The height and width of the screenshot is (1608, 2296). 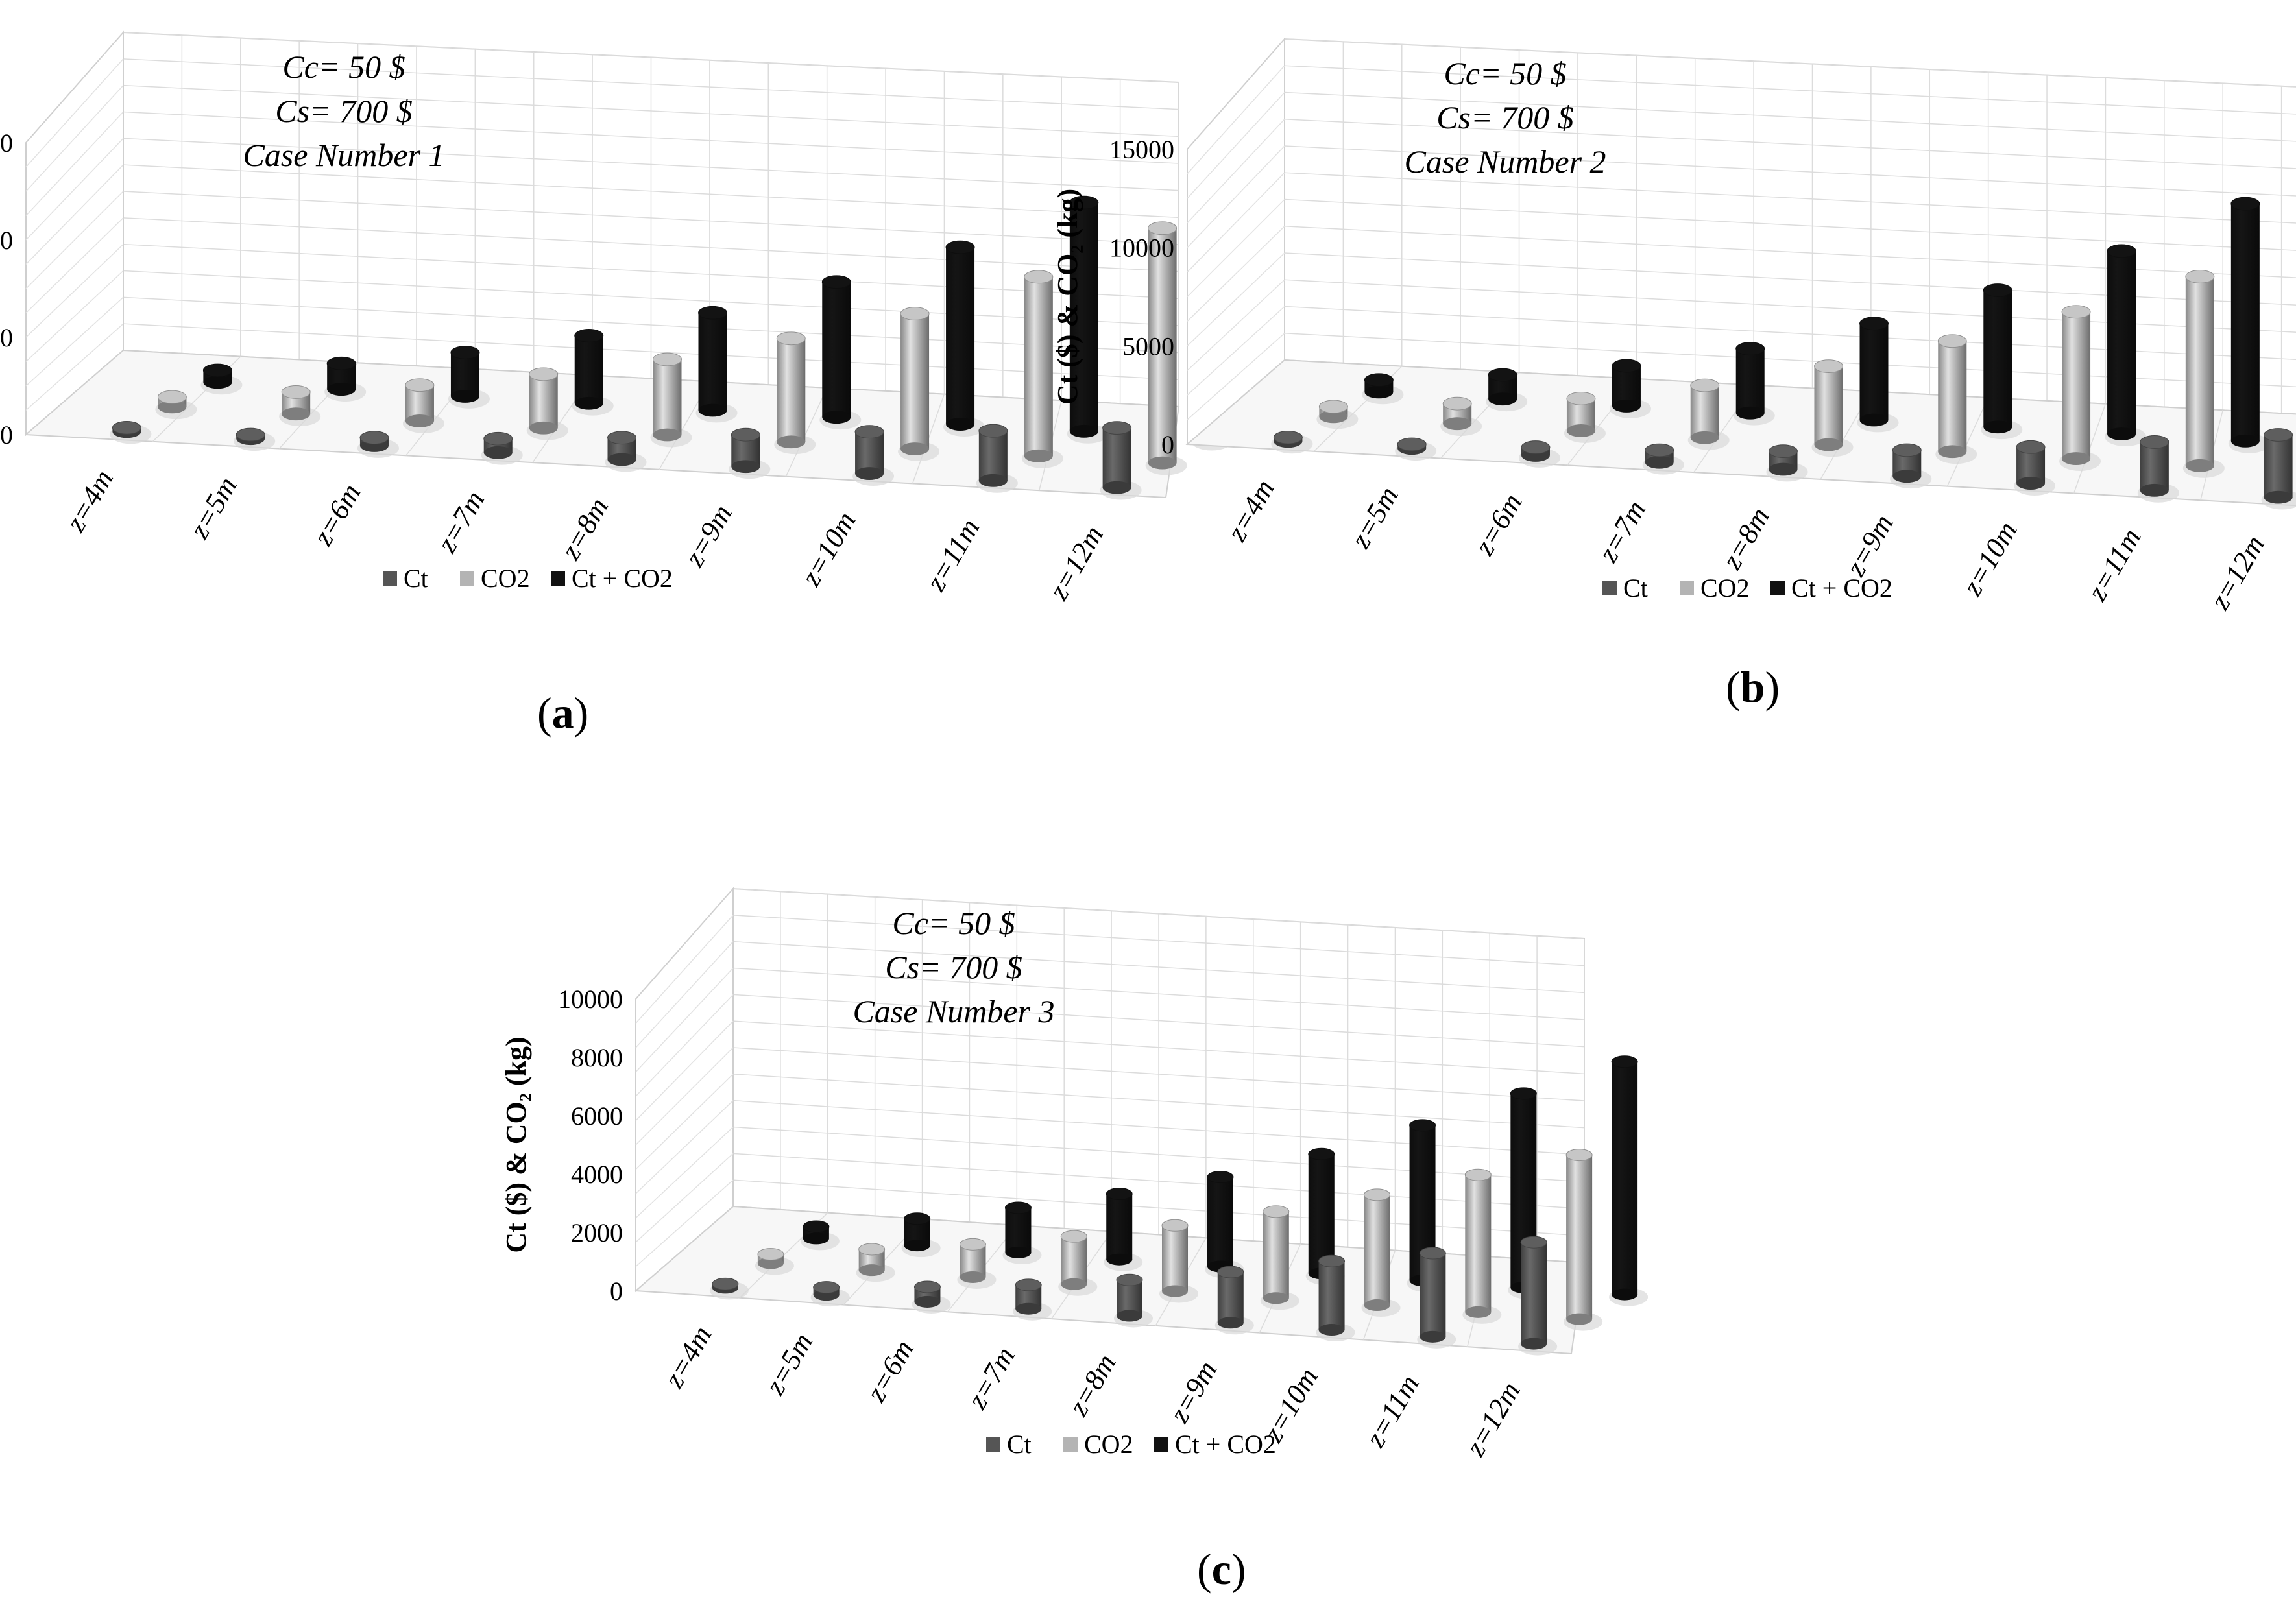 What do you see at coordinates (1753, 687) in the screenshot?
I see `panel-label-b: (b)` at bounding box center [1753, 687].